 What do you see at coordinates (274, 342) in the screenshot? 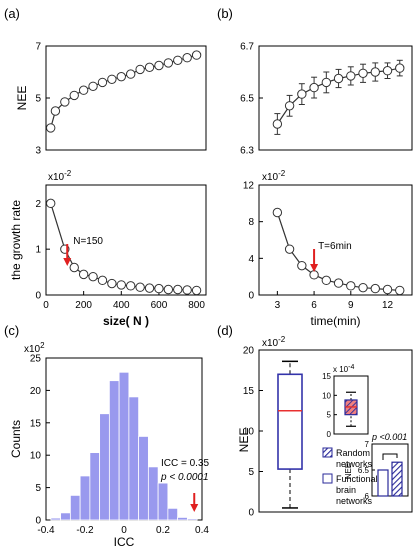
I see `scale-note: x10-2` at bounding box center [274, 342].